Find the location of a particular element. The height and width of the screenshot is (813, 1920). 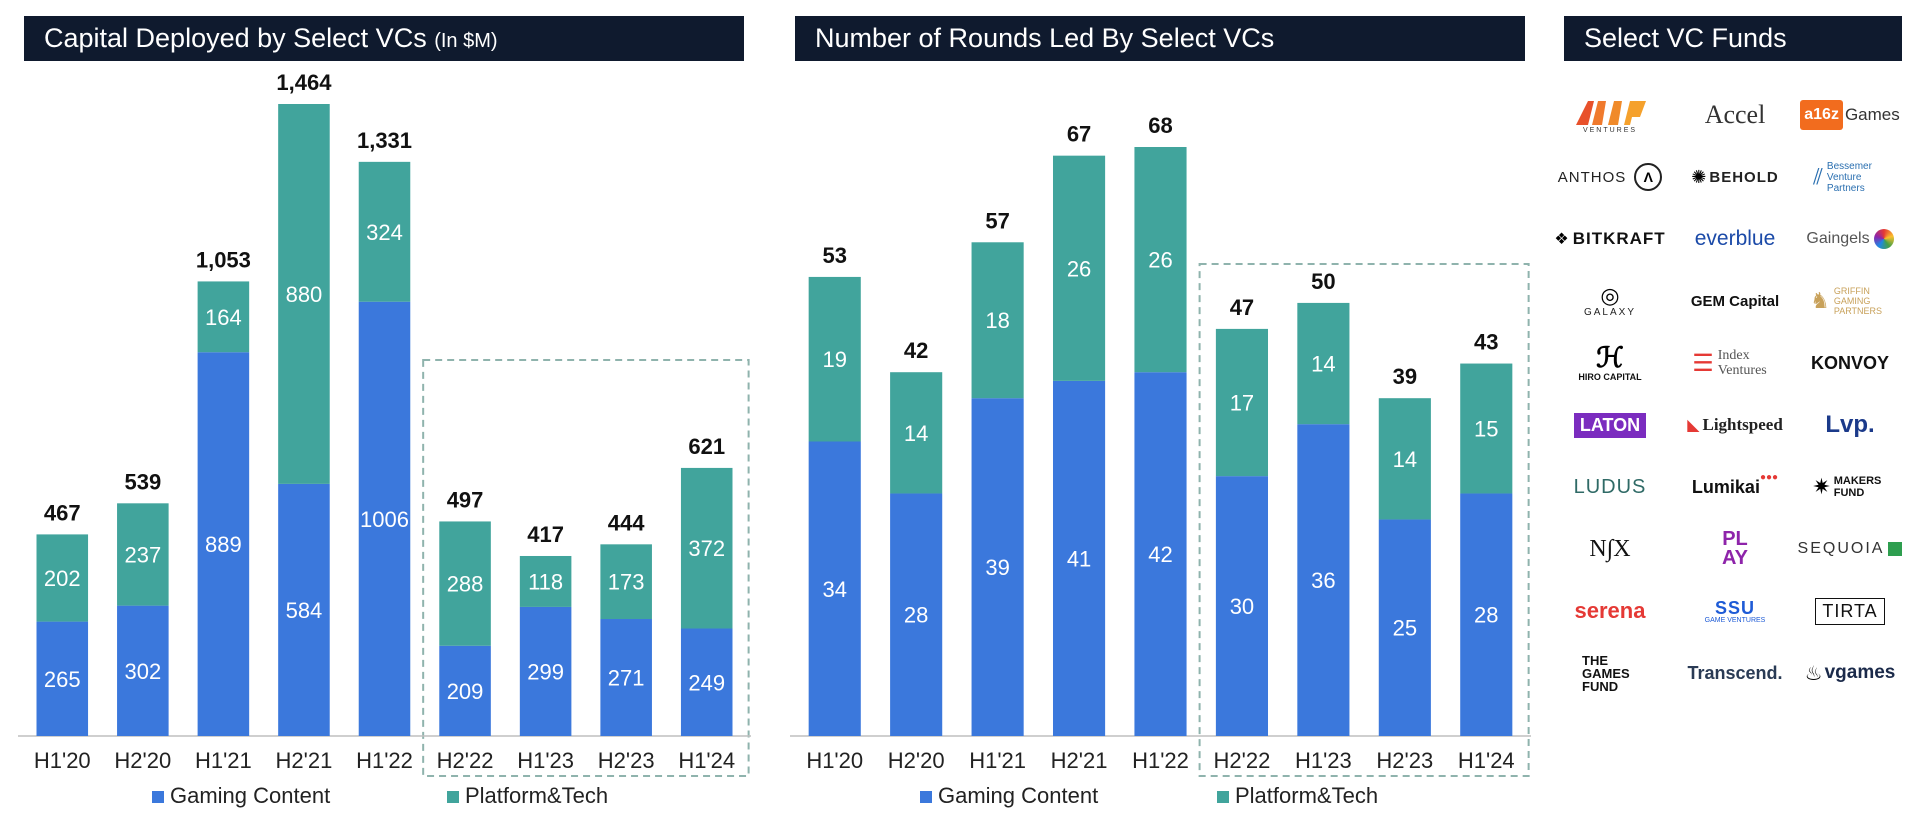

index-logo-text: Index Ventures is located at coordinates (1742, 363).